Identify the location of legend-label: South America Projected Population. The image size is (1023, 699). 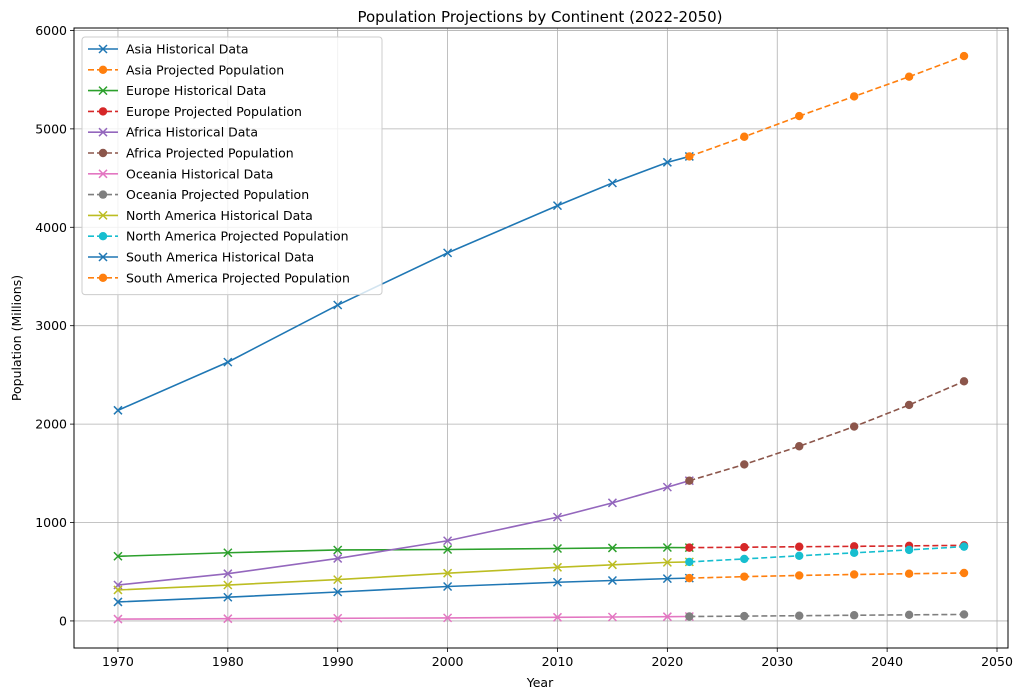
(238, 277).